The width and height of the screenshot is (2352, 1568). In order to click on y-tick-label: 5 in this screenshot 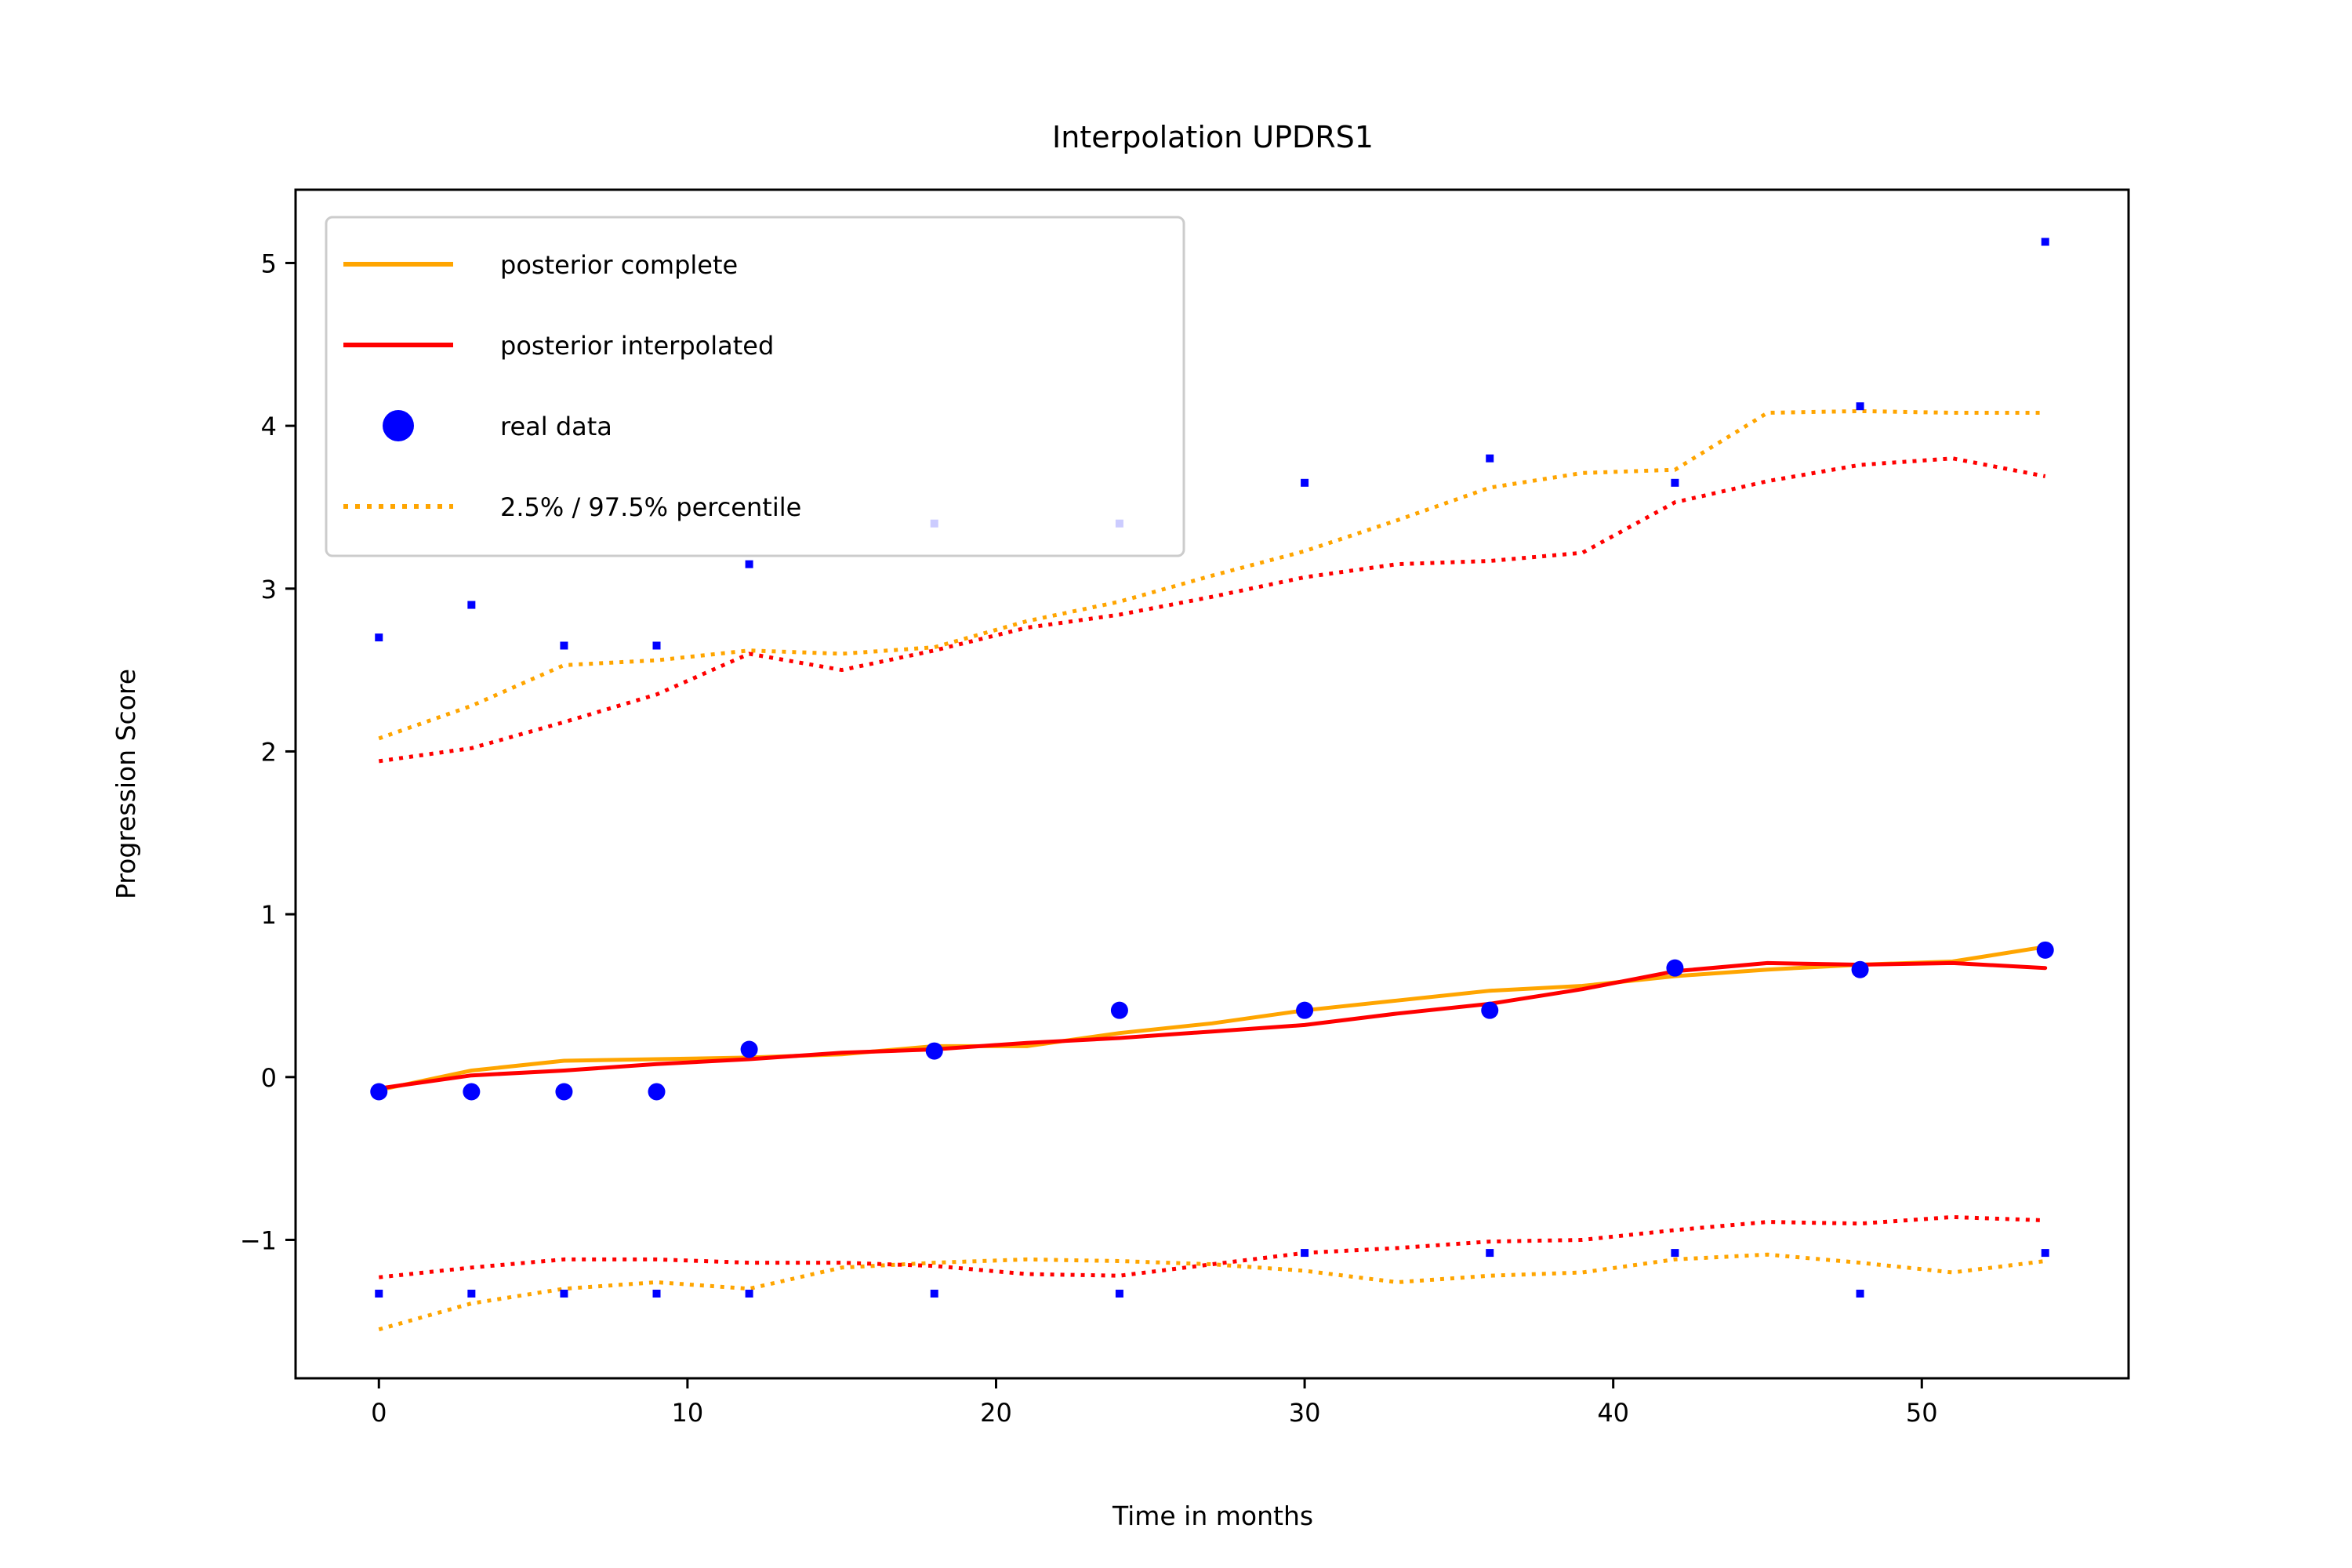, I will do `click(269, 263)`.